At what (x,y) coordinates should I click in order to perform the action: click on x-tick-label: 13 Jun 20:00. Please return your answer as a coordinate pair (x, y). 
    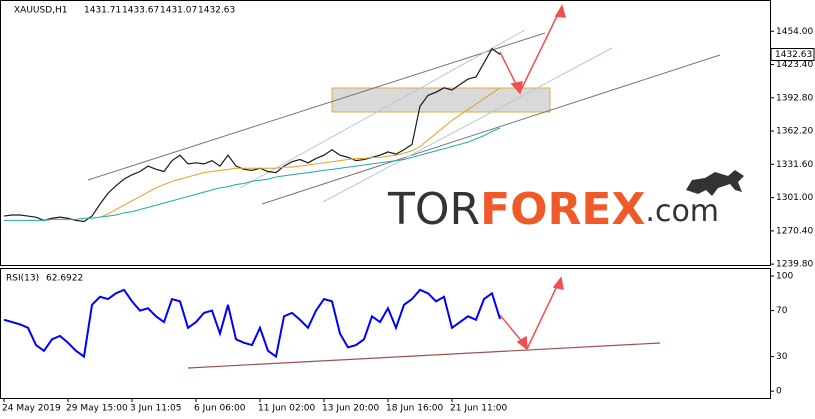
    Looking at the image, I should click on (350, 409).